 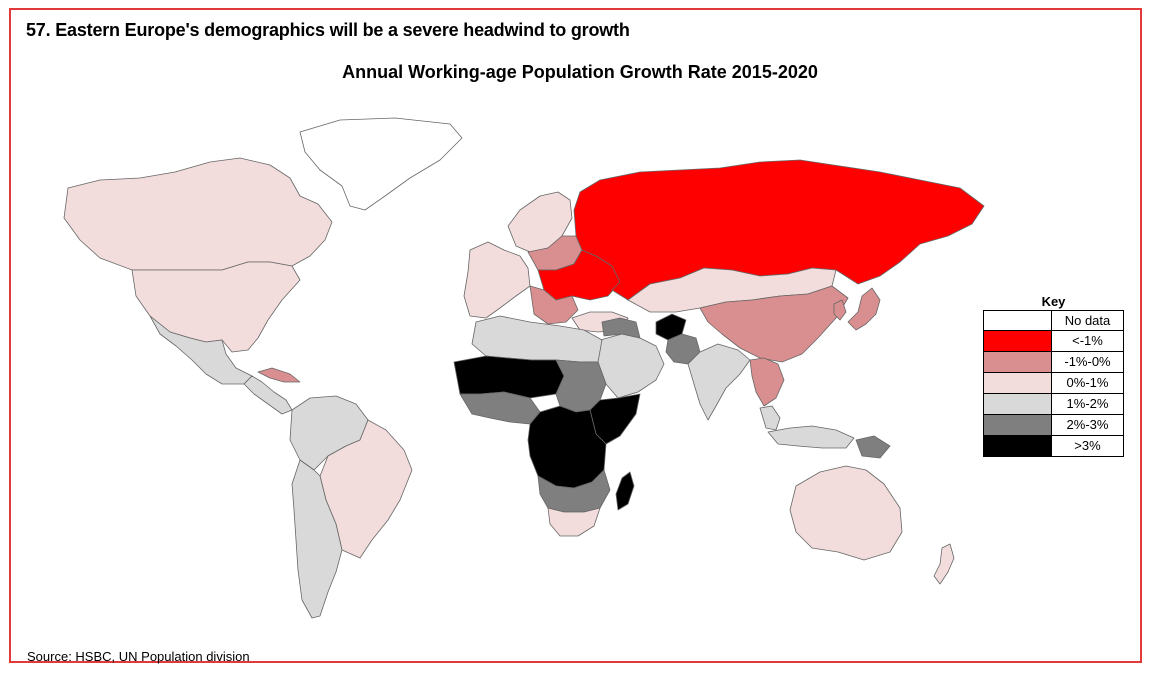 I want to click on region-western-europe, so click(x=497, y=280).